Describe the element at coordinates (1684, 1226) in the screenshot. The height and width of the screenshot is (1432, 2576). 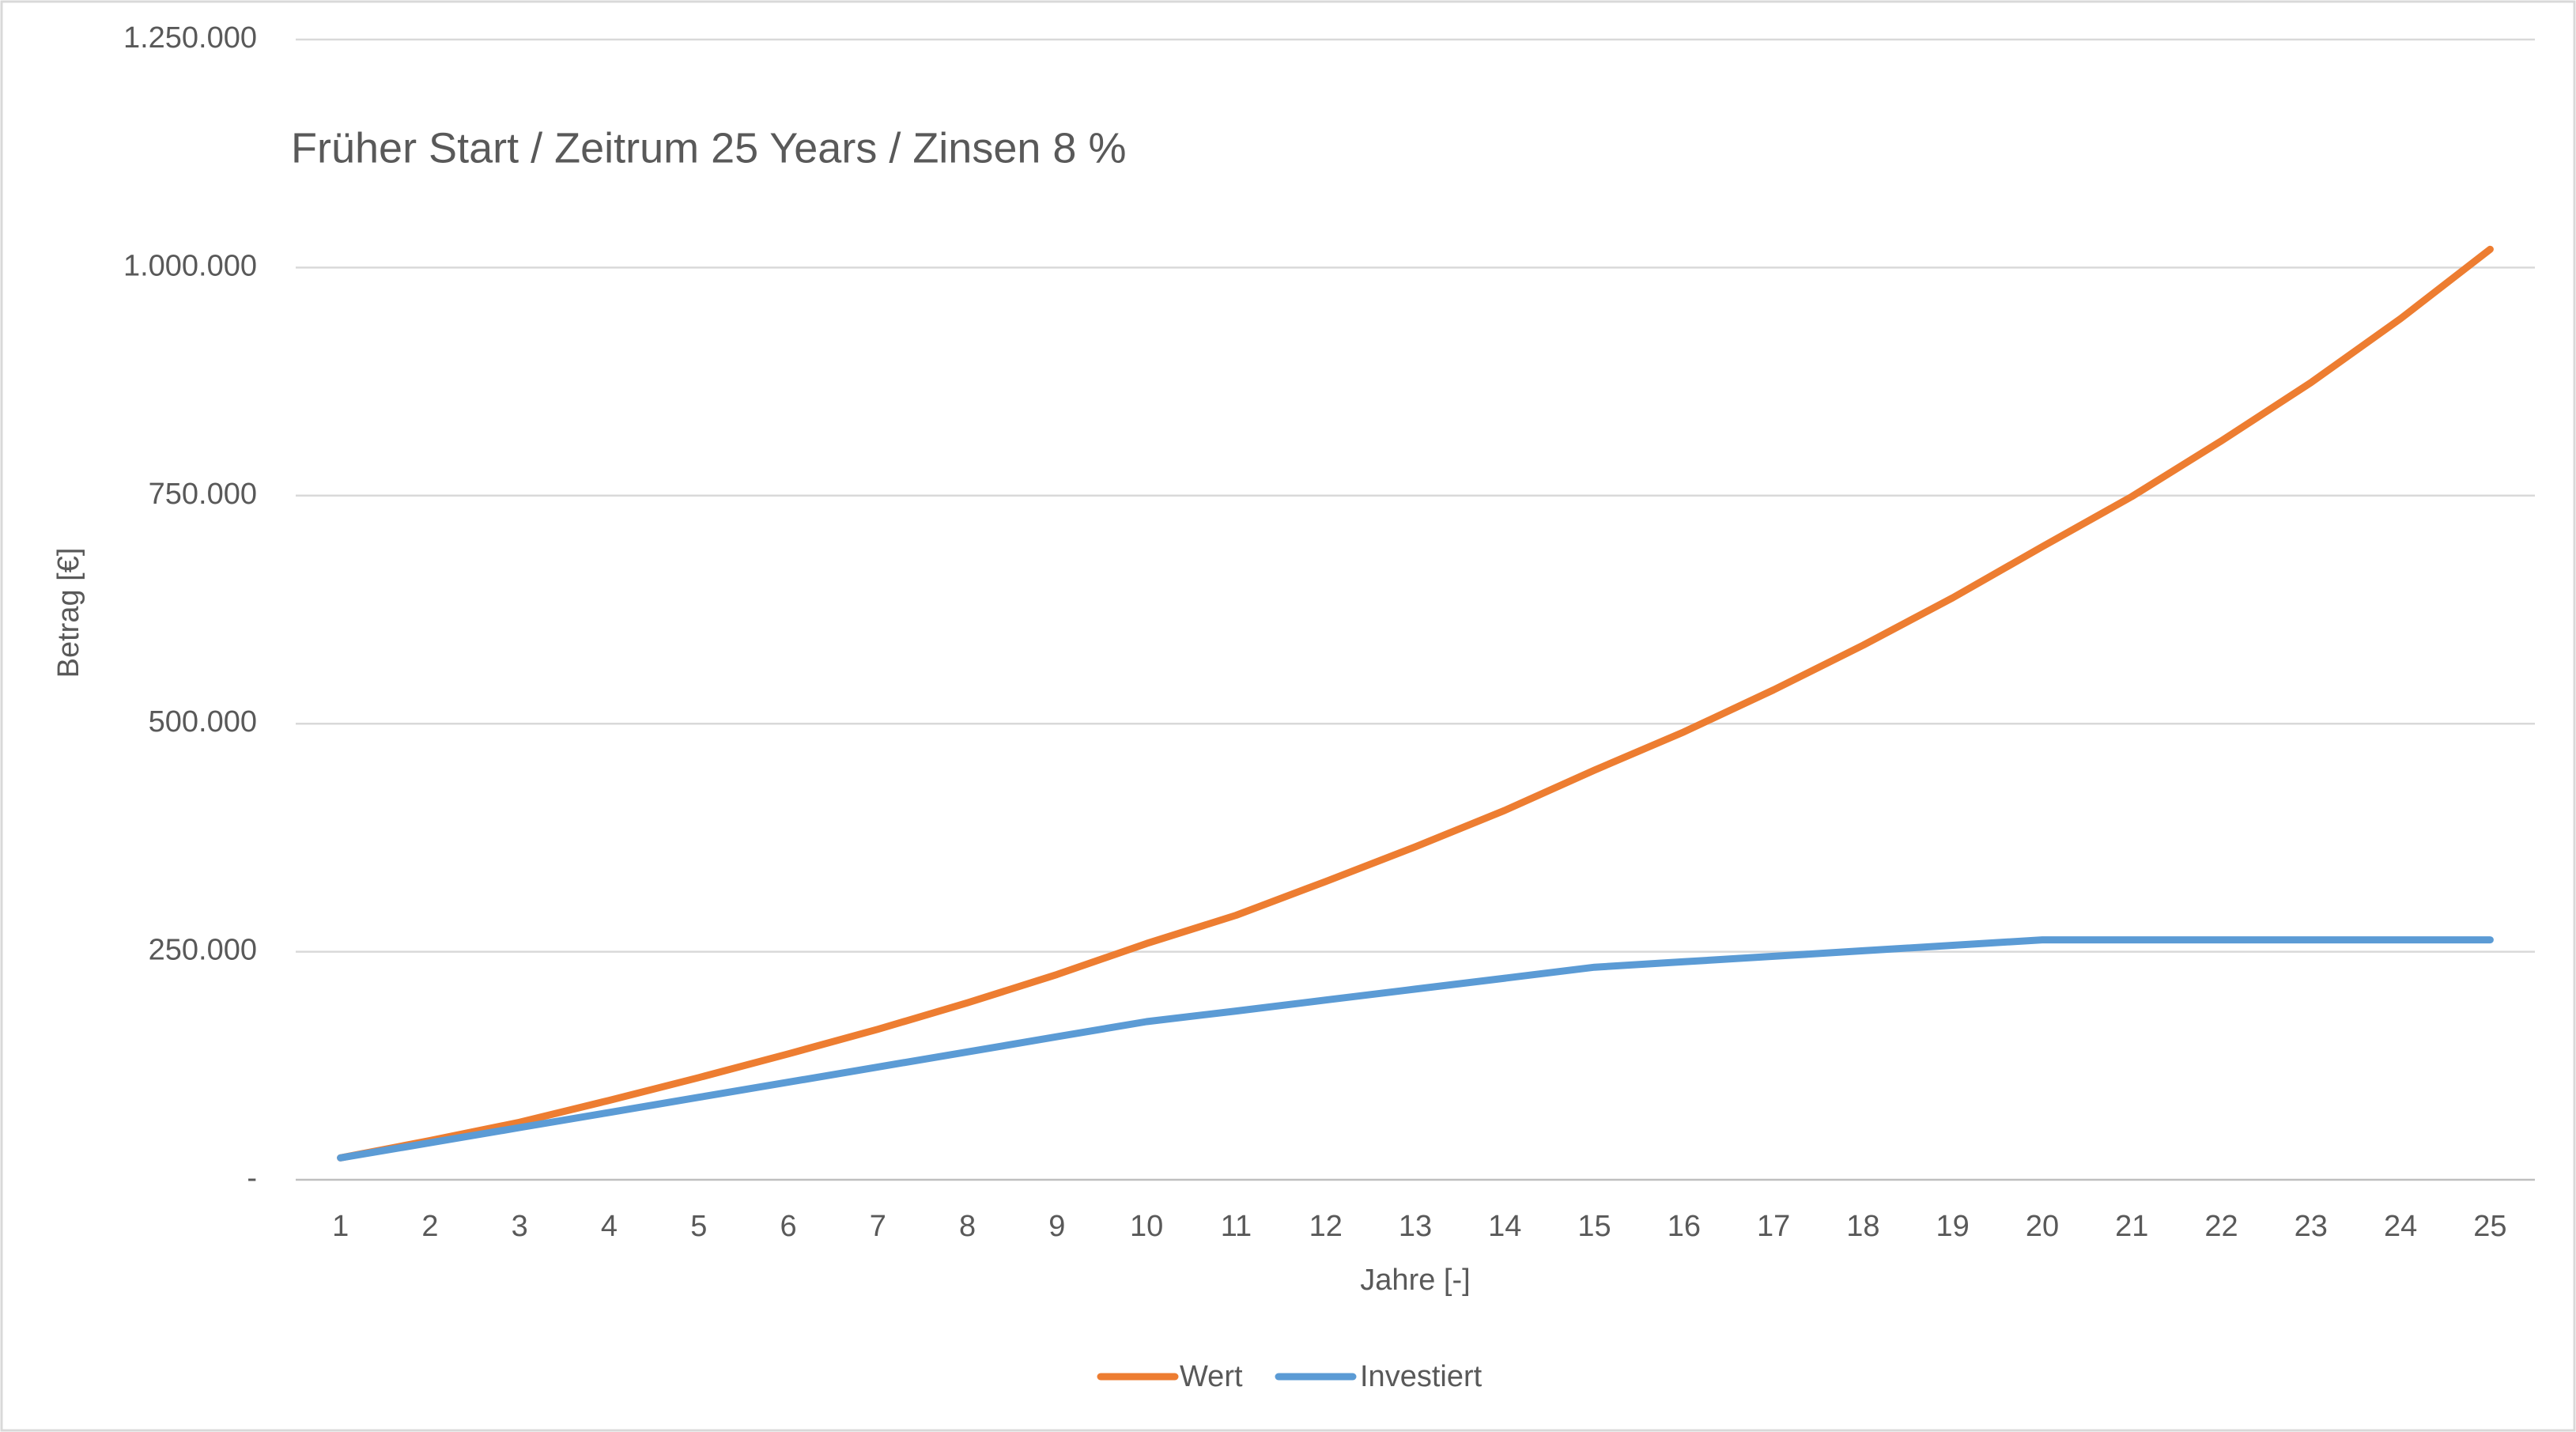
I see `x-tick-label: 16` at that location.